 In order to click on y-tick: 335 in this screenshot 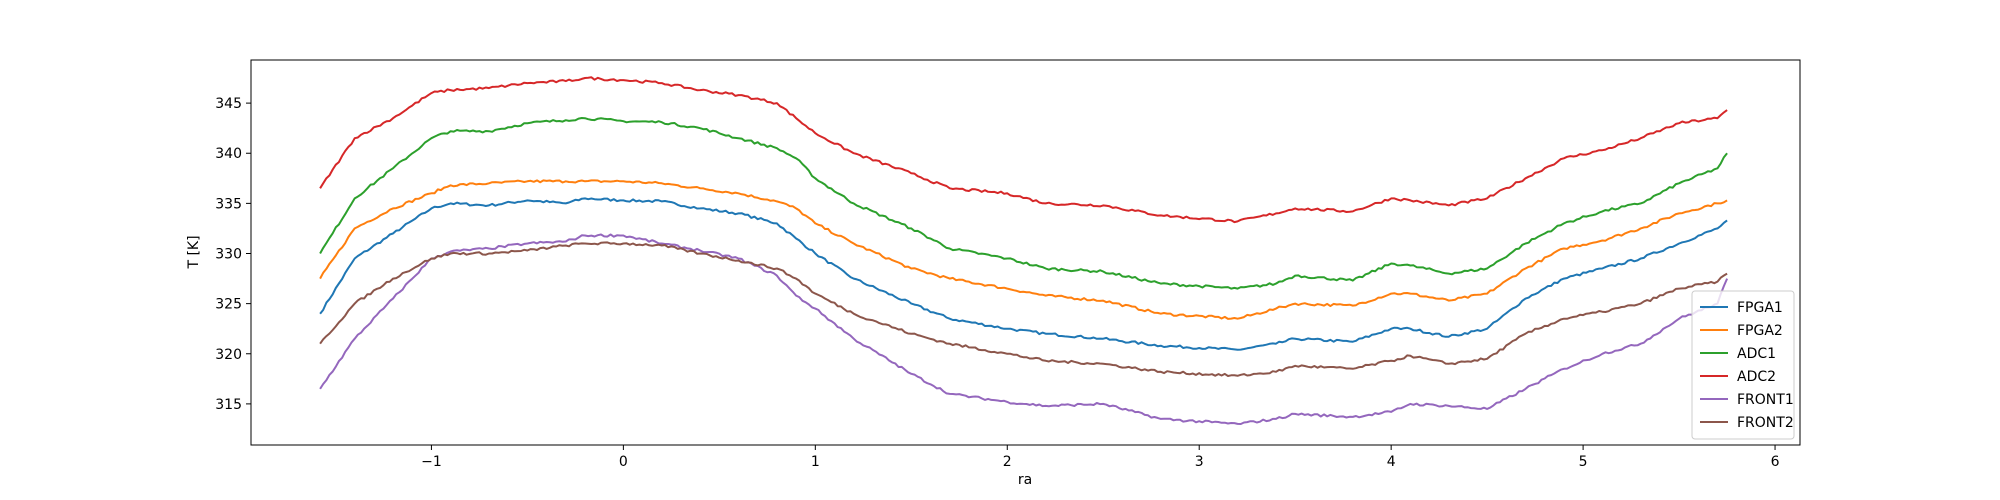, I will do `click(233, 204)`.